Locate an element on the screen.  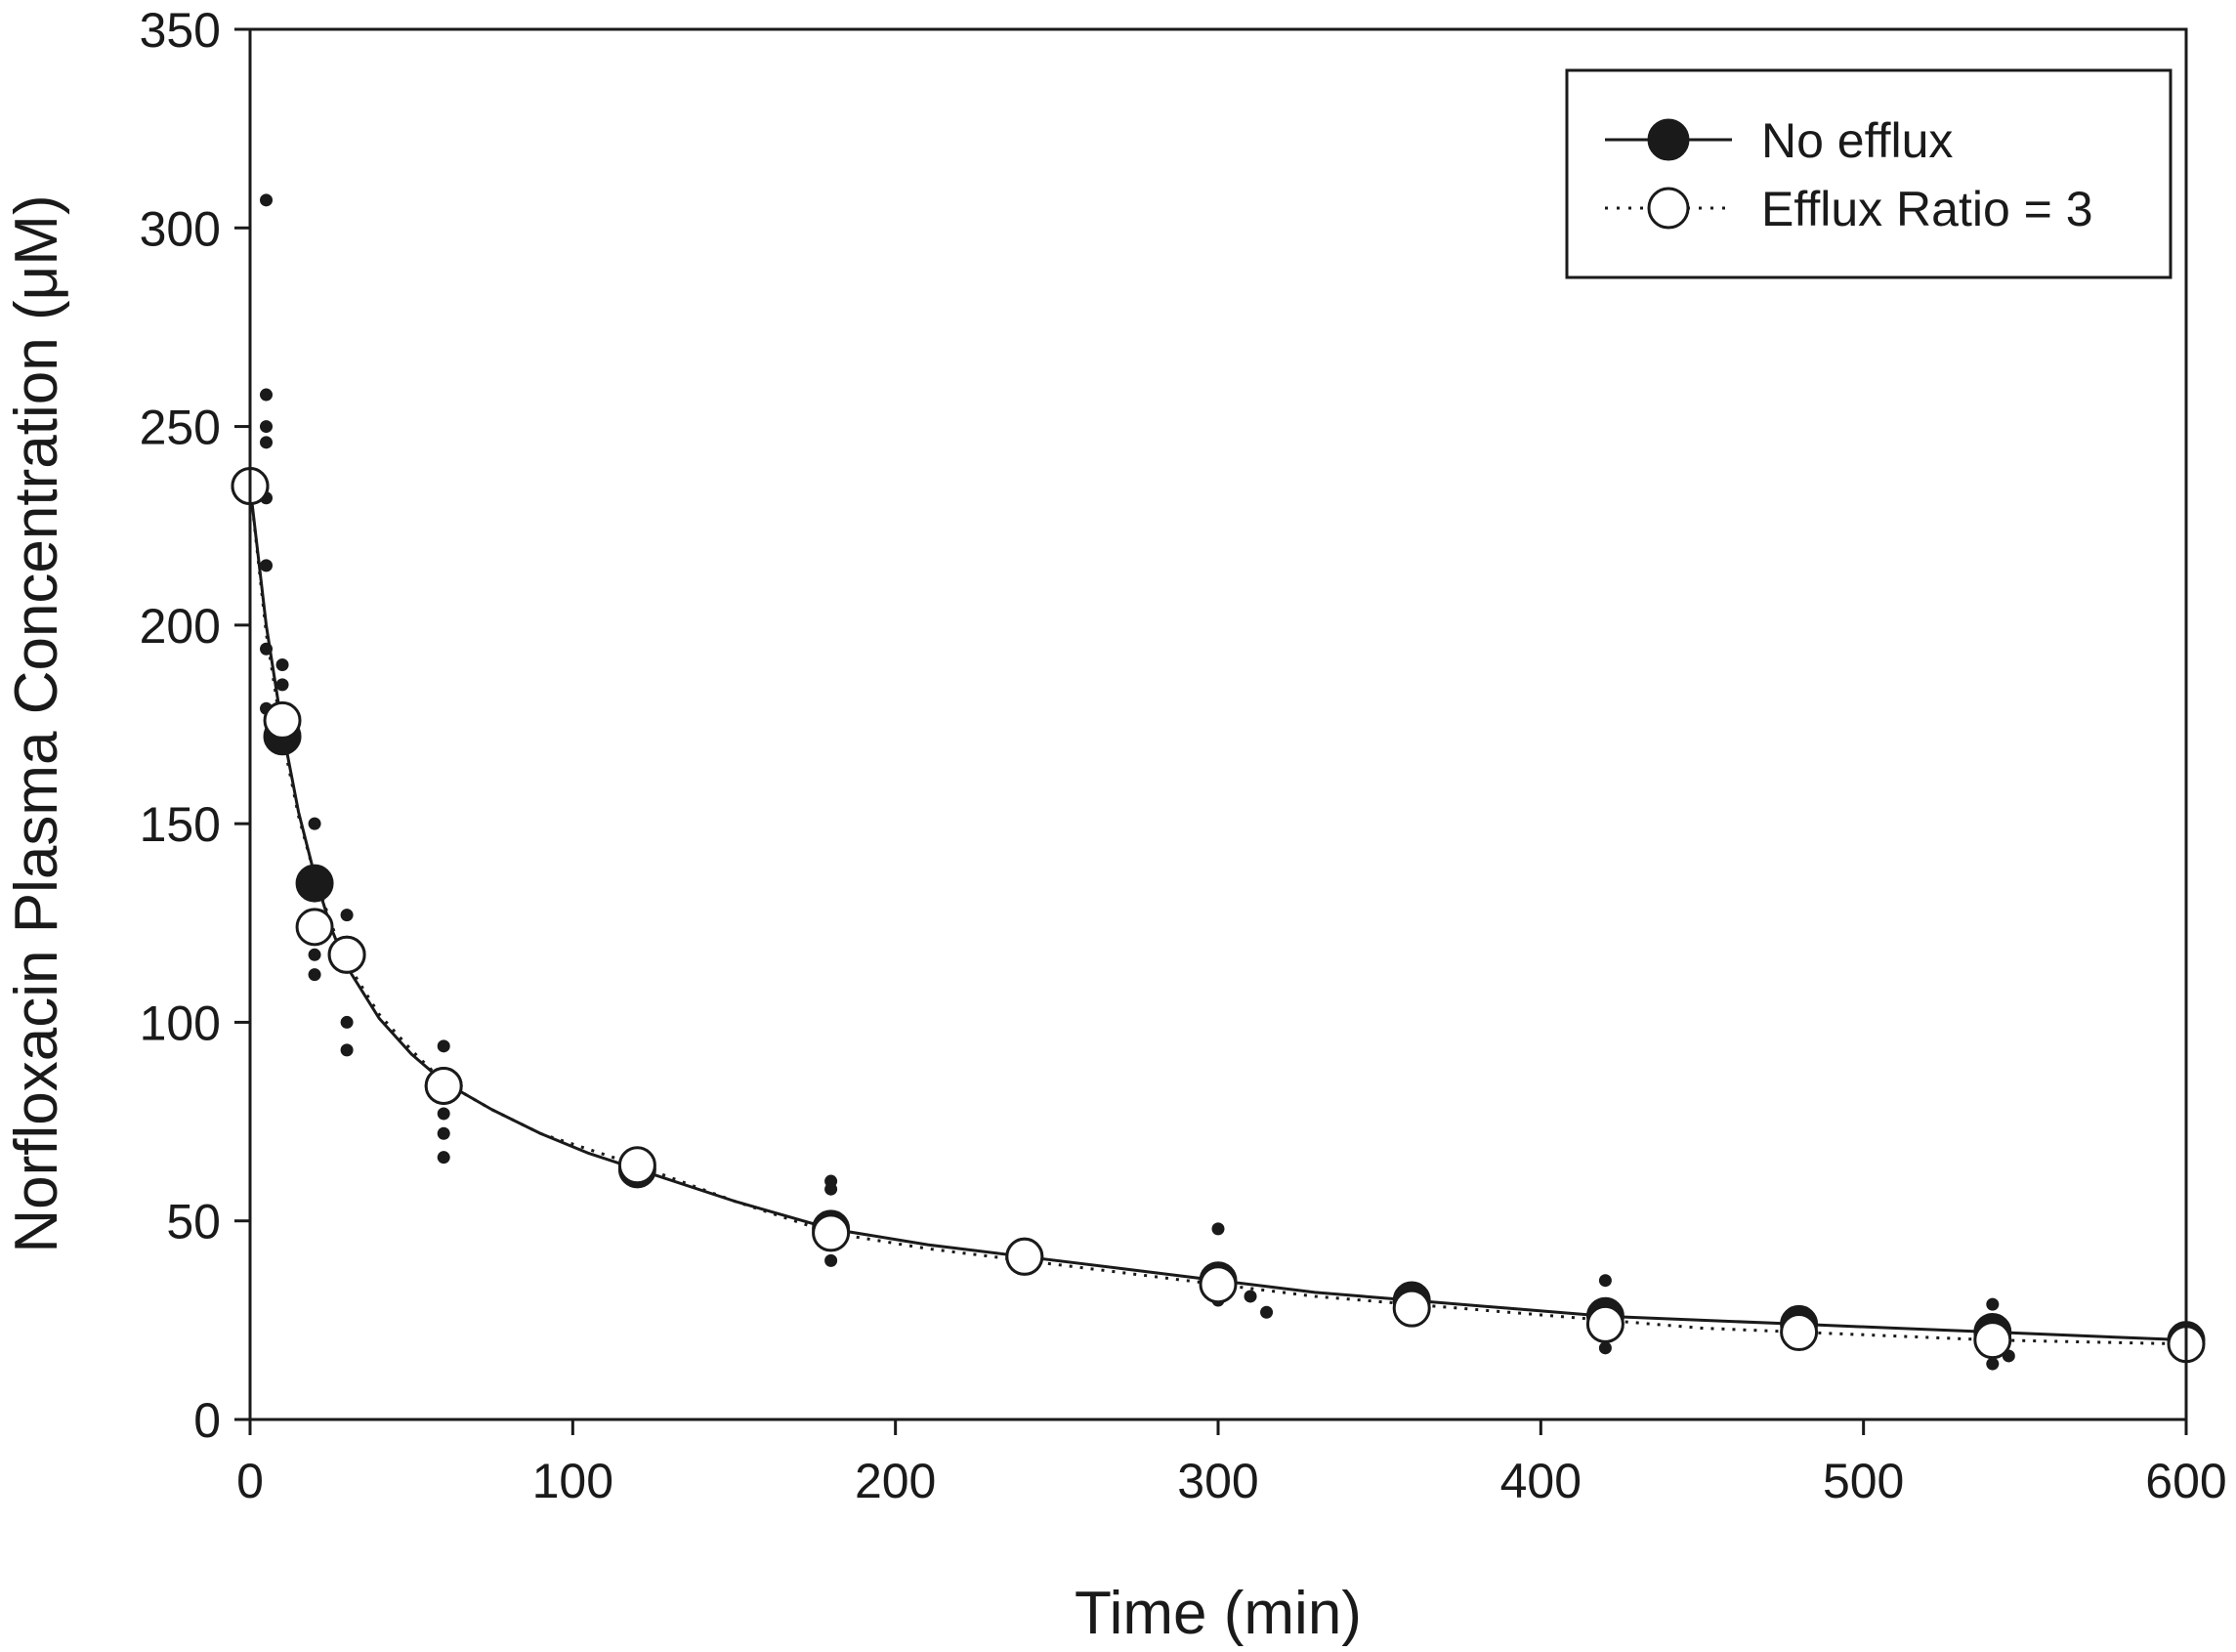
legend-marker-no-efflux is located at coordinates (1668, 139).